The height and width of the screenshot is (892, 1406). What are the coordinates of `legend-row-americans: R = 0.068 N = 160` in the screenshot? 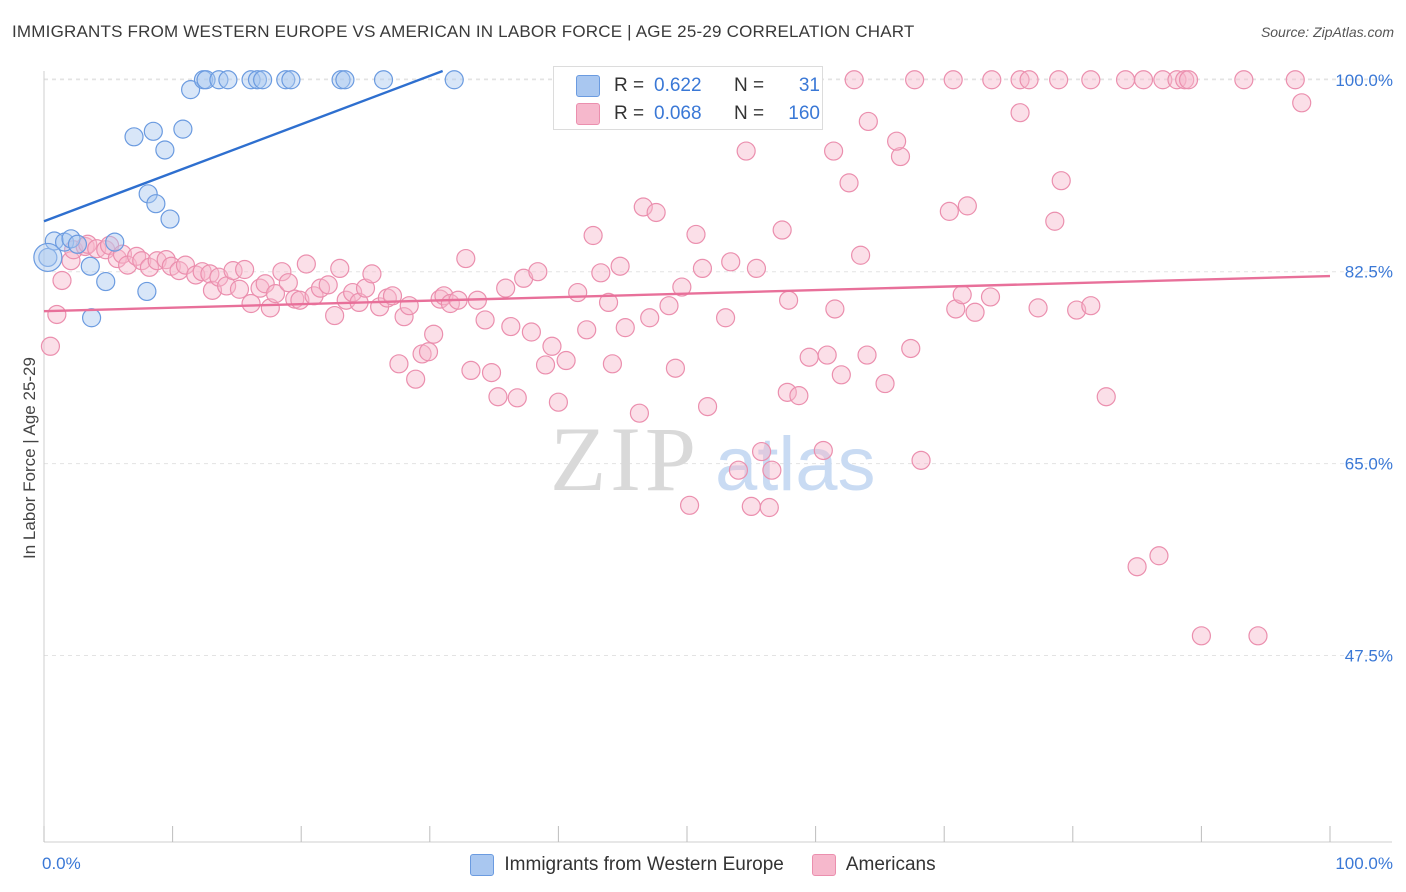 It's located at (698, 114).